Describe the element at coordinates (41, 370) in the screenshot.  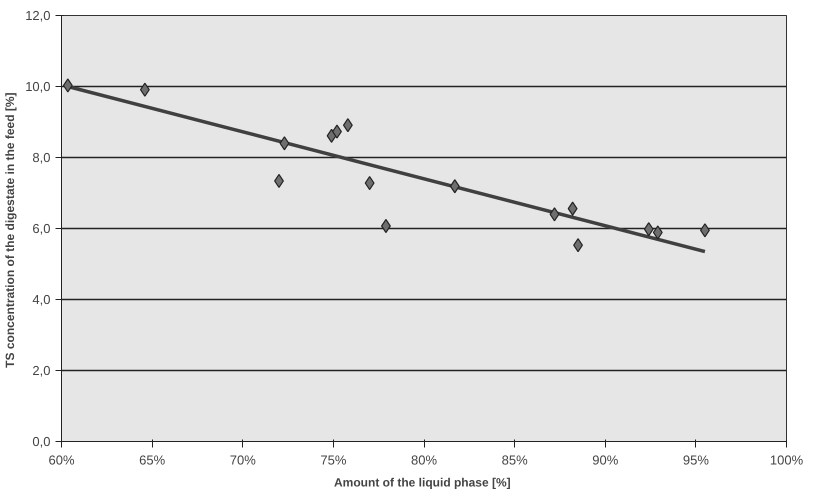
I see `y-tick-label: 2,0` at that location.